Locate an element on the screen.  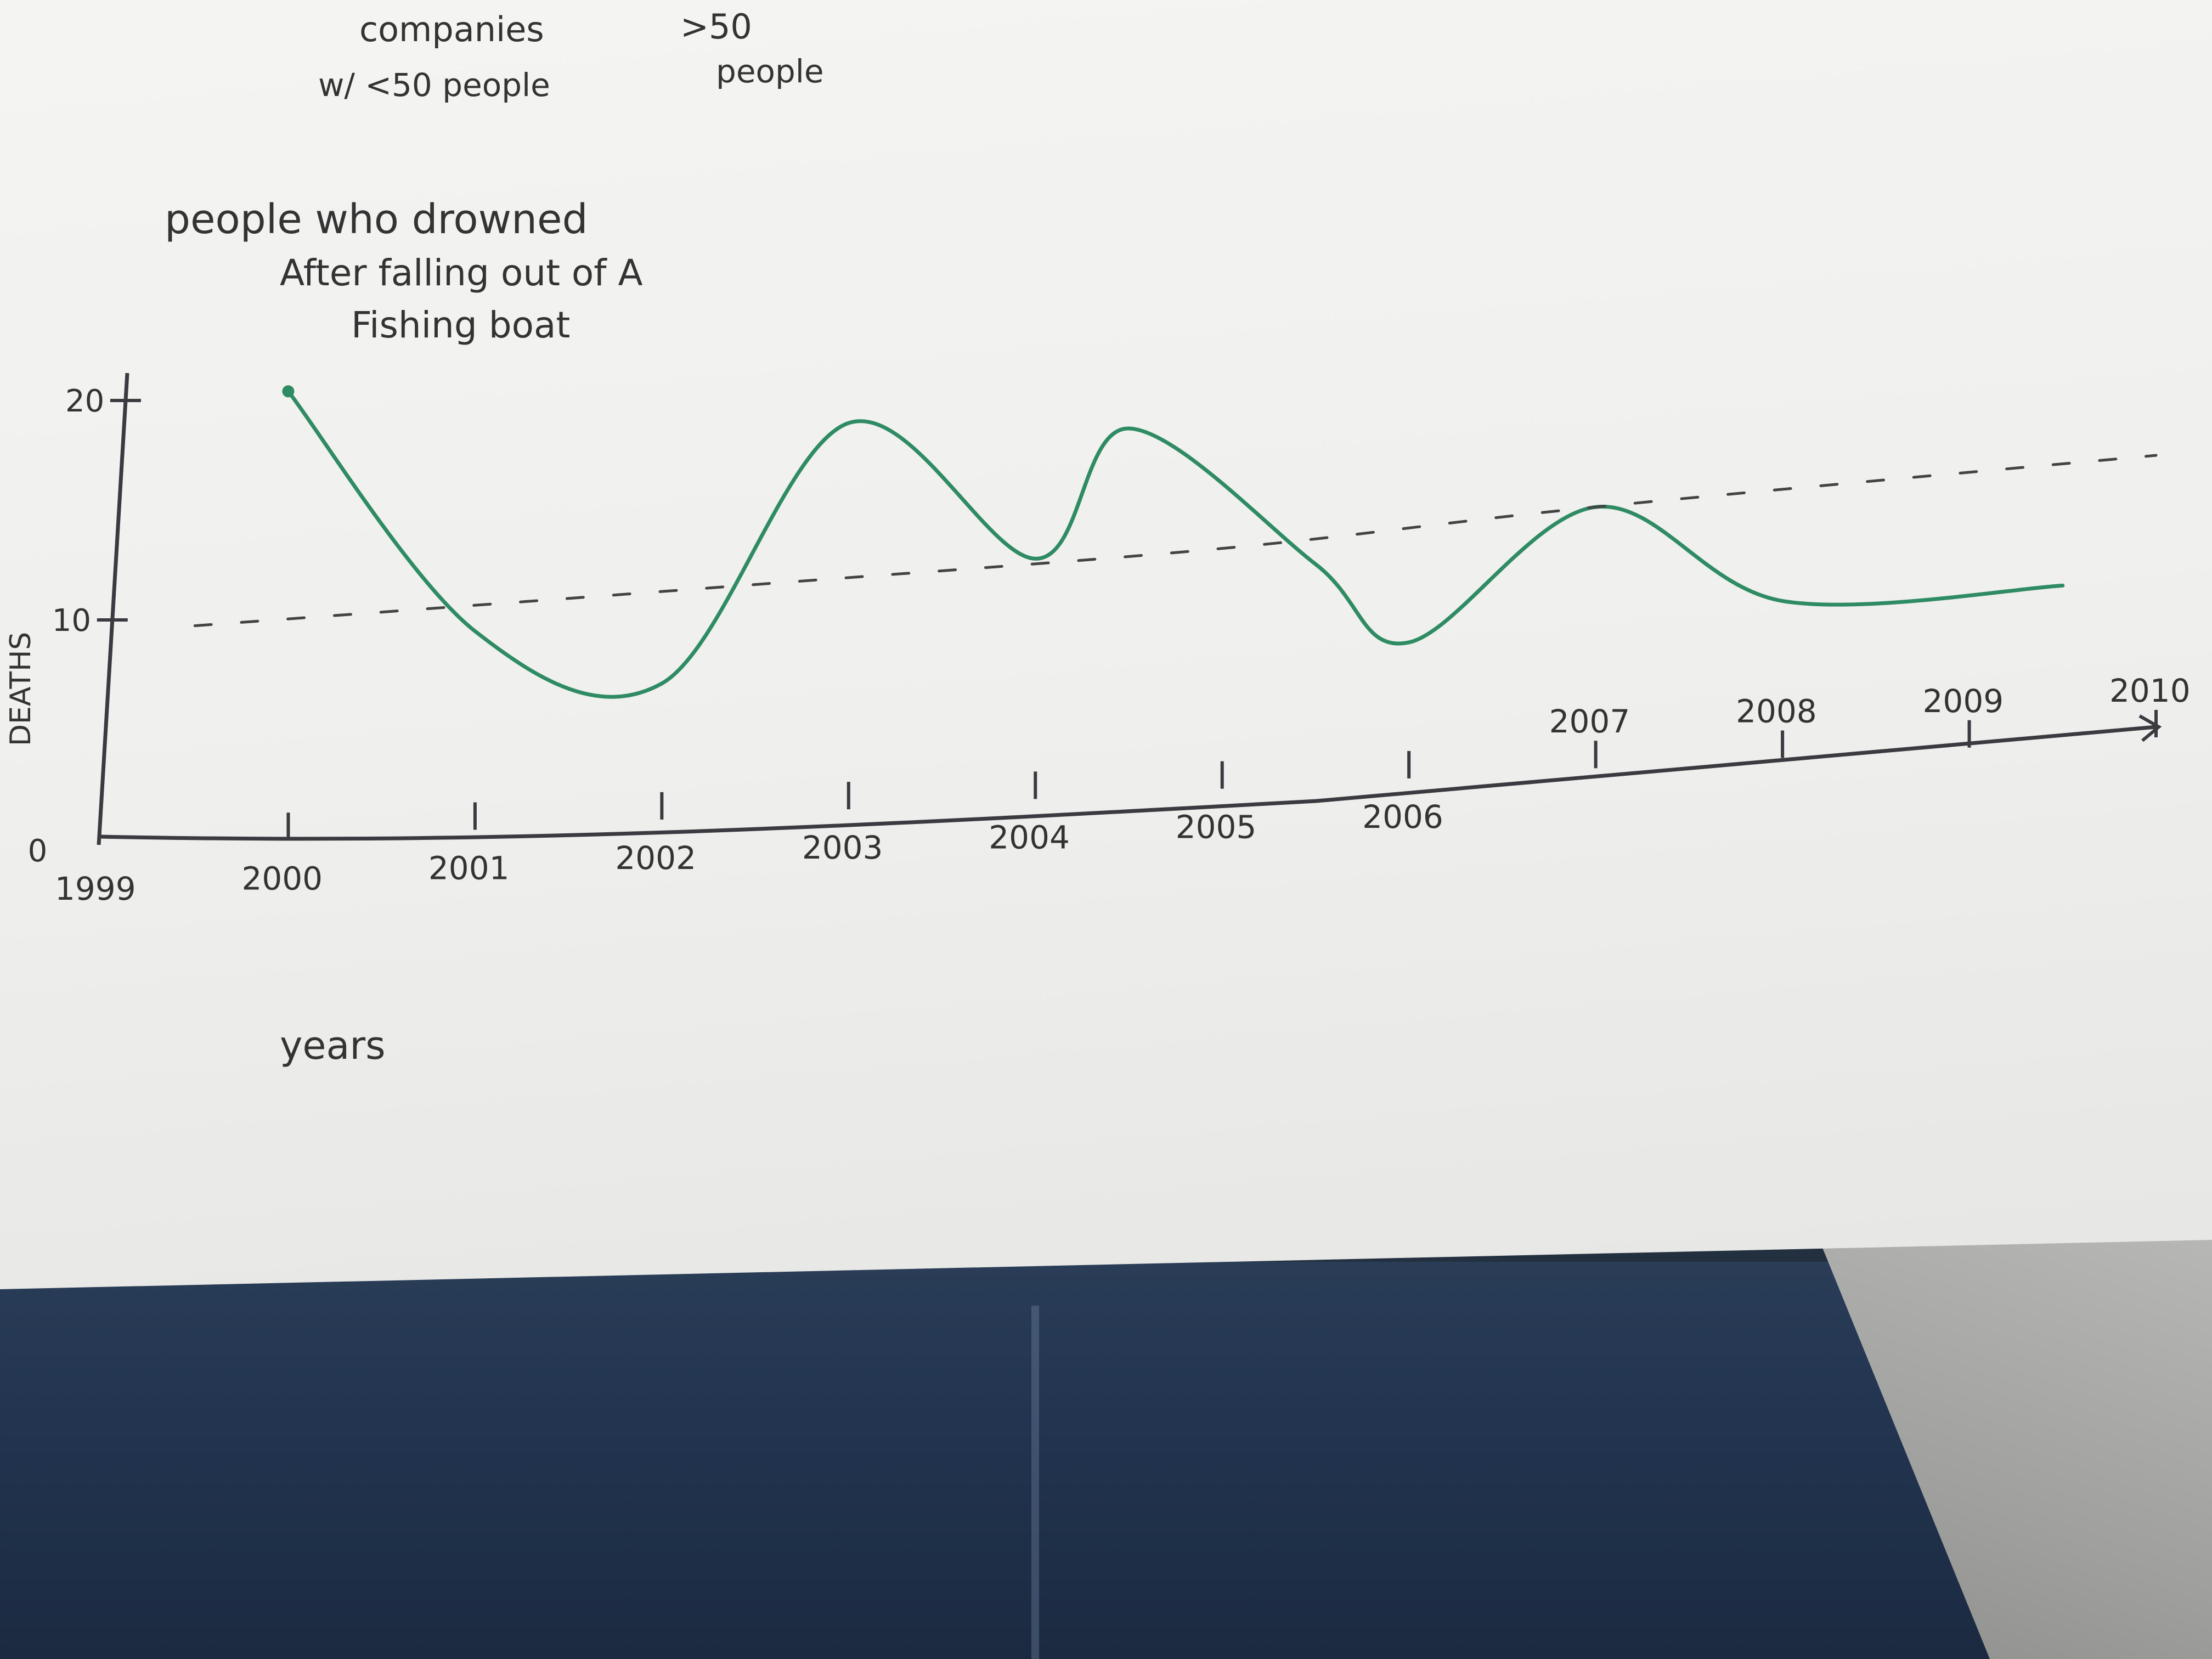
x-tick-label: 2004 is located at coordinates (1029, 837).